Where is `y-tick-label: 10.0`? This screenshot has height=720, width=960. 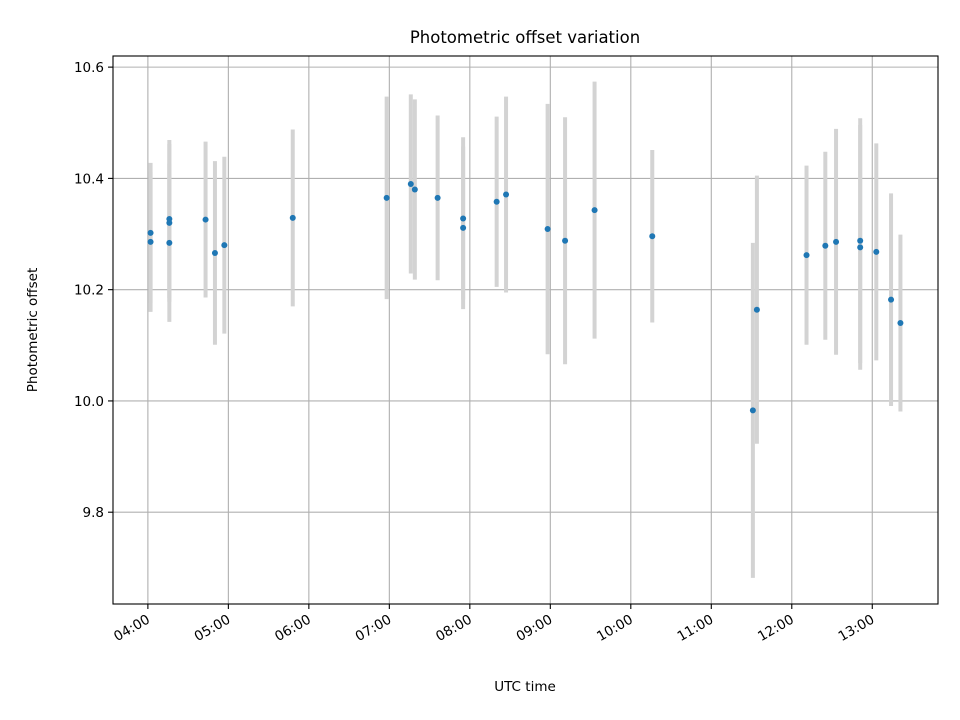 y-tick-label: 10.0 is located at coordinates (89, 402).